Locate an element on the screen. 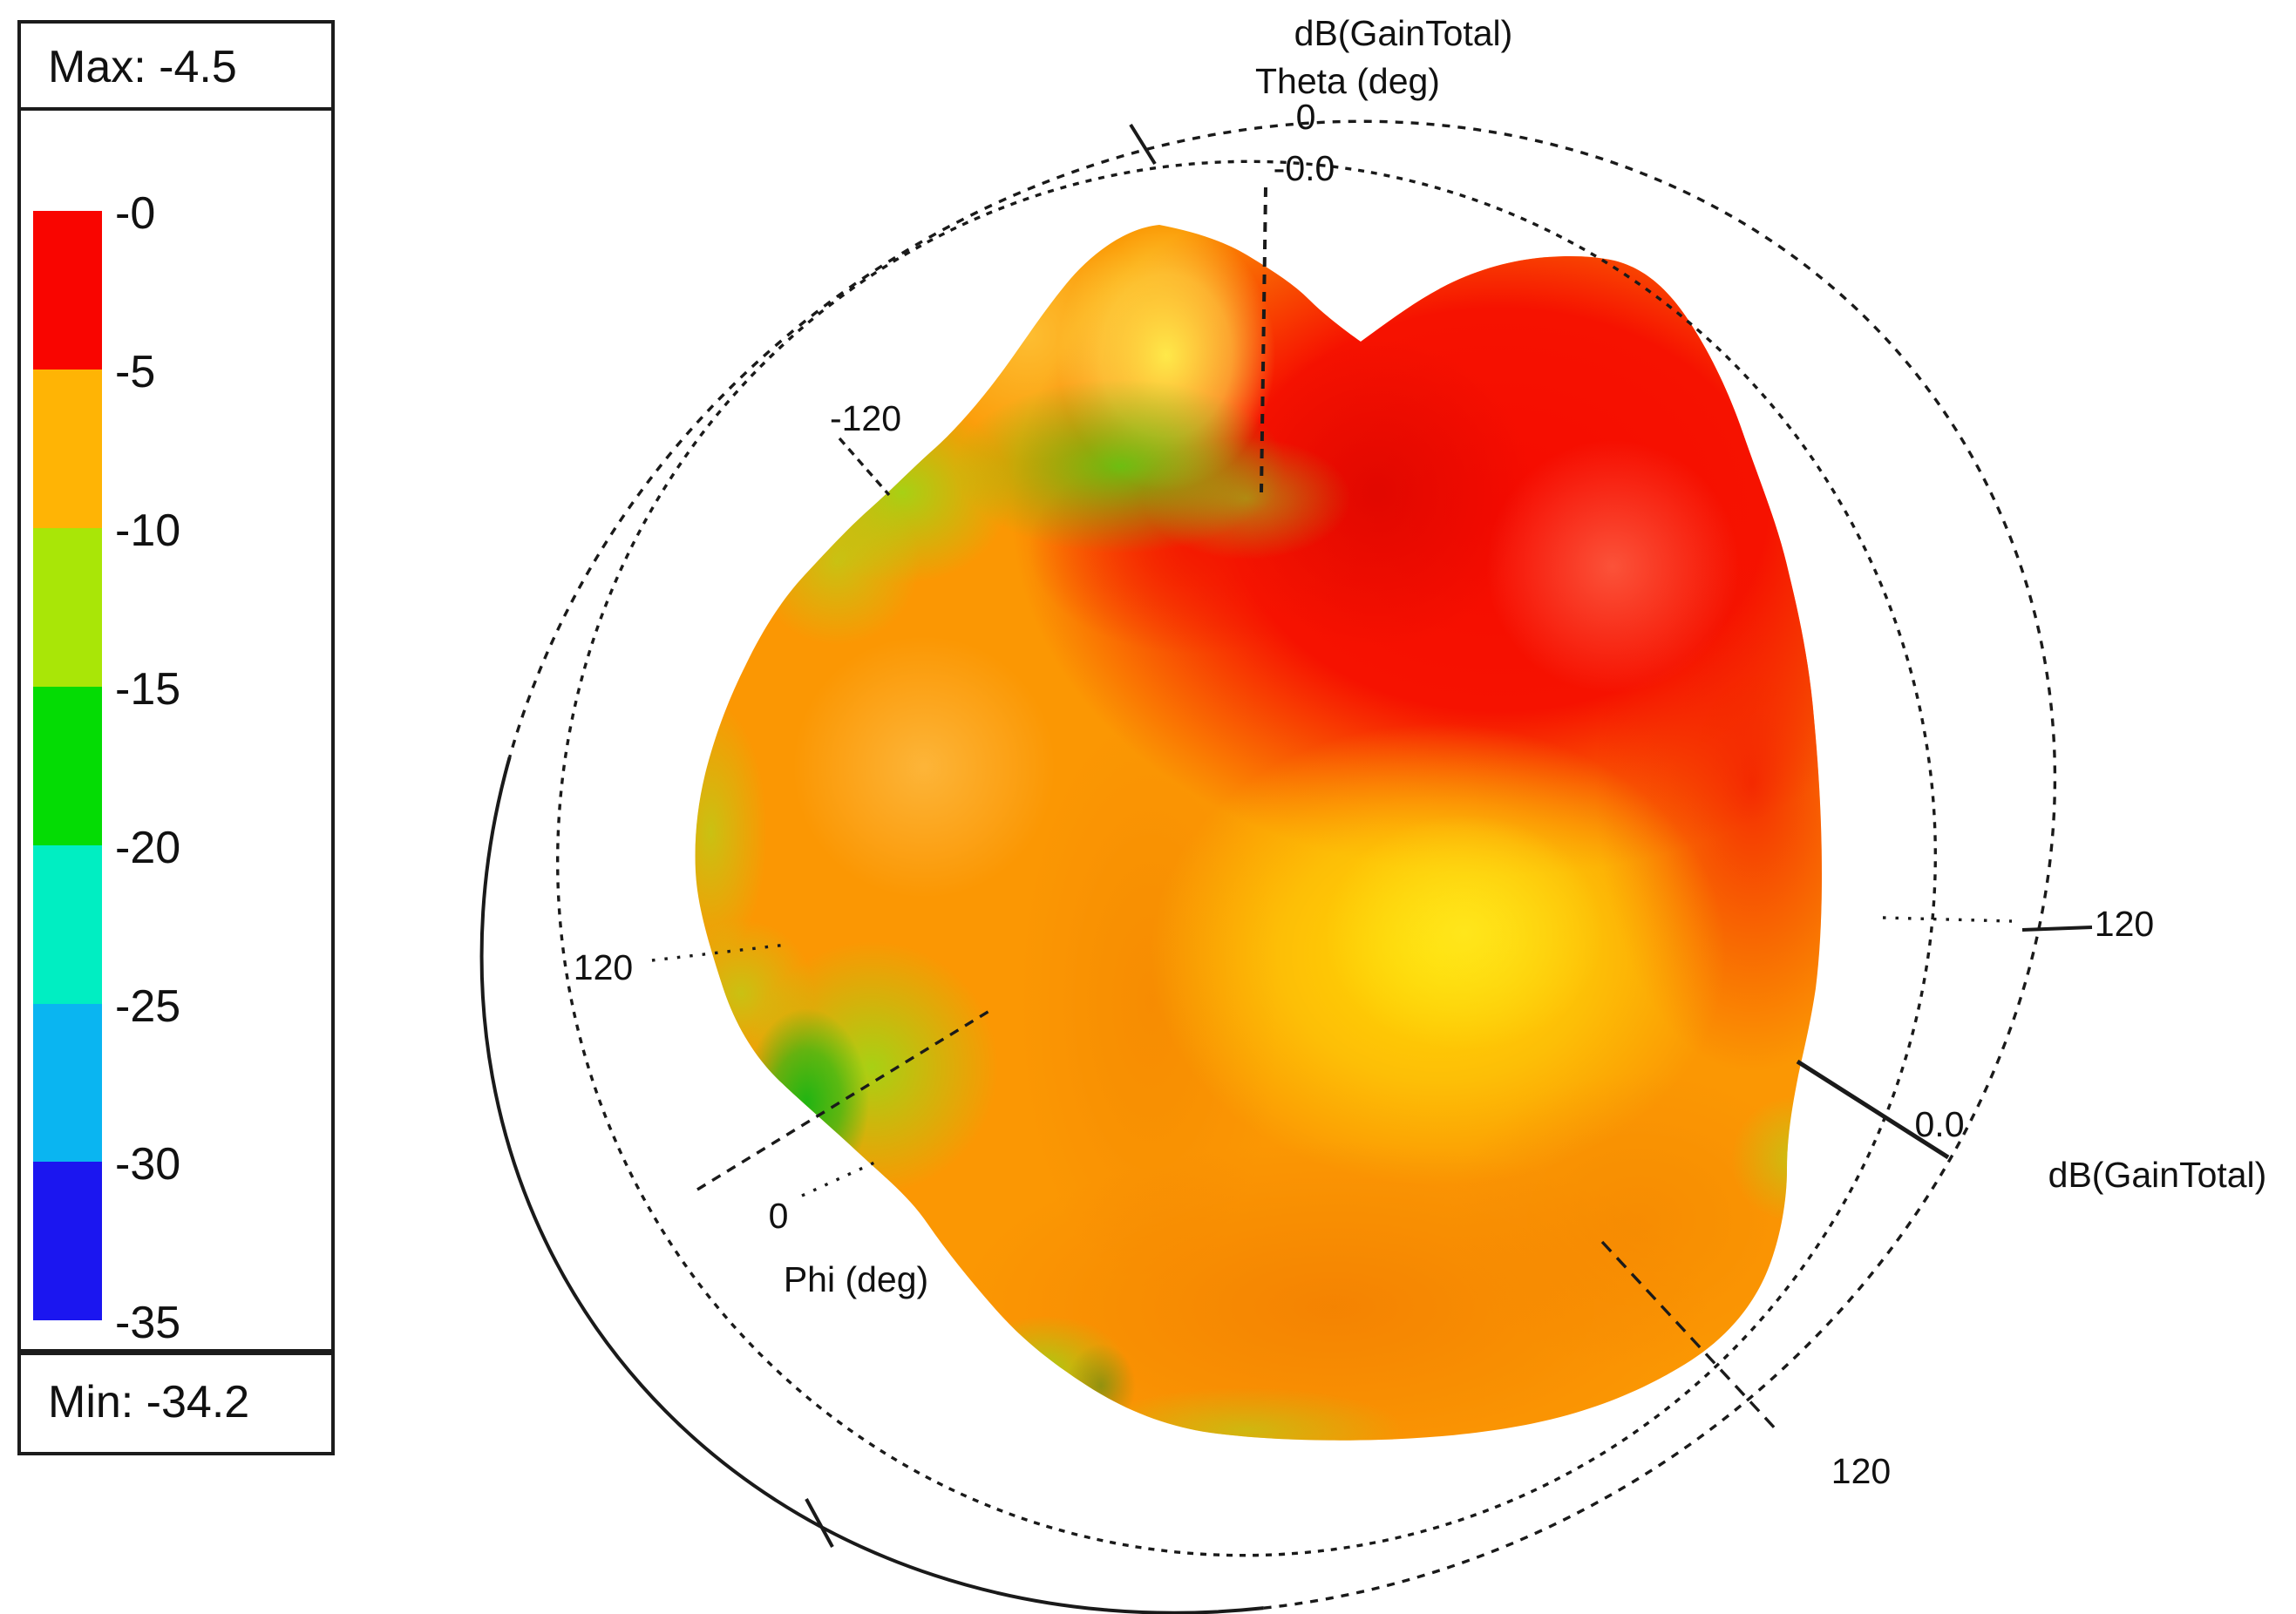  surface-shade-lime-left-rim is located at coordinates (731, 832).